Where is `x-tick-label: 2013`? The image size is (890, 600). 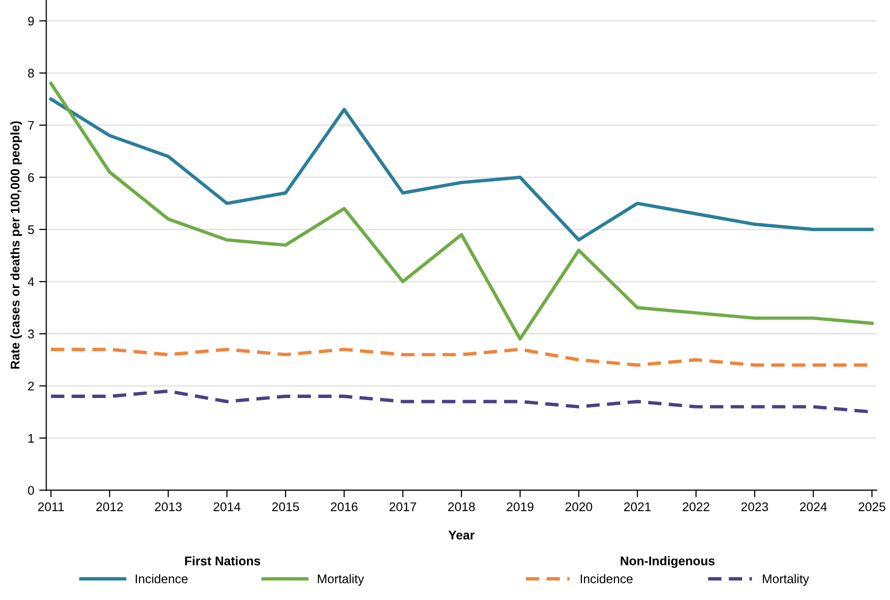
x-tick-label: 2013 is located at coordinates (168, 507).